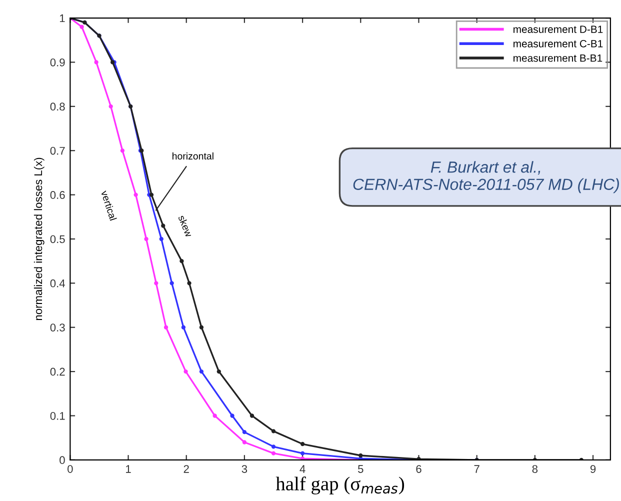  What do you see at coordinates (57, 372) in the screenshot?
I see `y-tick-label: 0.2` at bounding box center [57, 372].